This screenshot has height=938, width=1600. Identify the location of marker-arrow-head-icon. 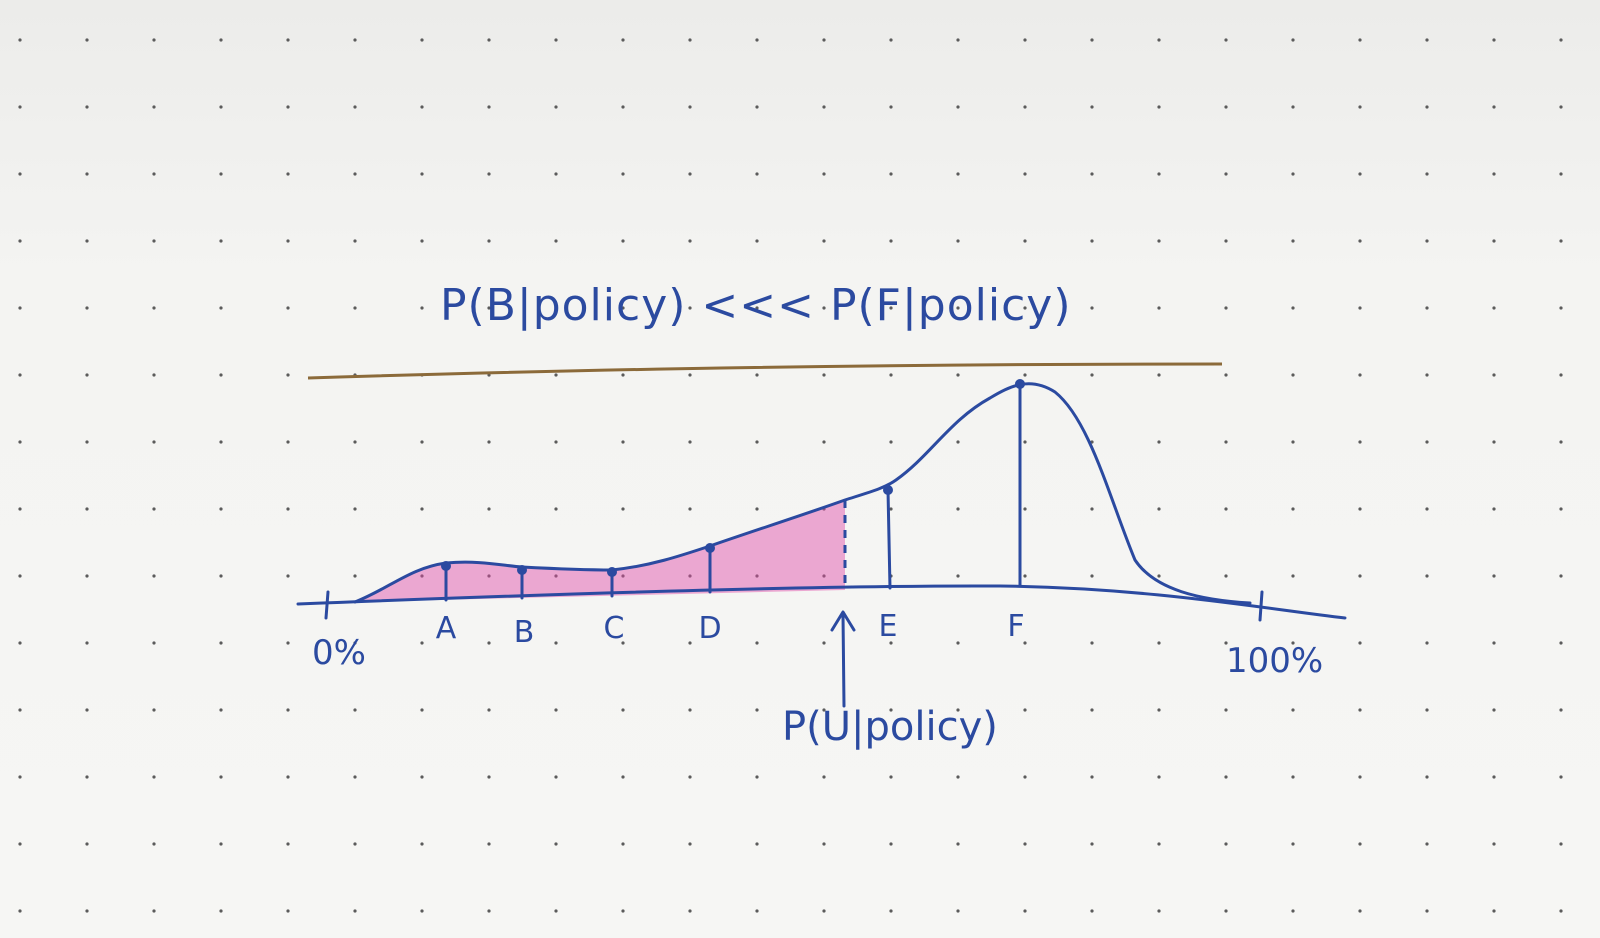
(843, 621).